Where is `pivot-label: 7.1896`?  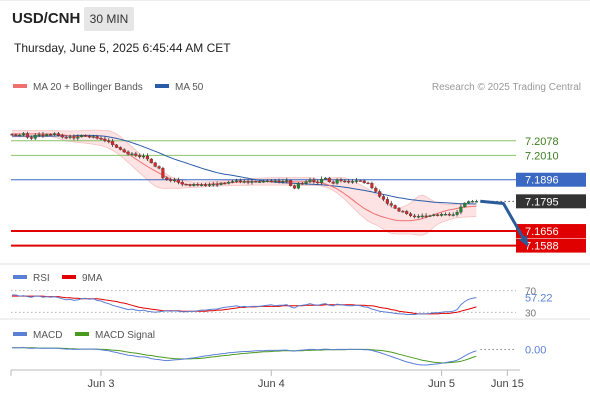
pivot-label: 7.1896 is located at coordinates (542, 181).